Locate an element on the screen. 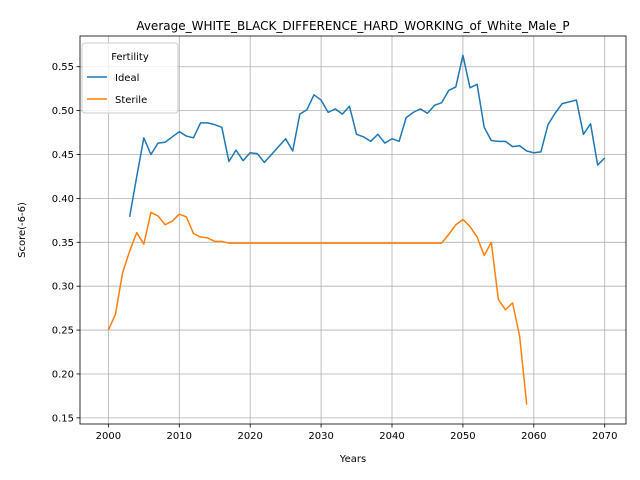 The height and width of the screenshot is (480, 640). x-axis-label: Years is located at coordinates (352, 459).